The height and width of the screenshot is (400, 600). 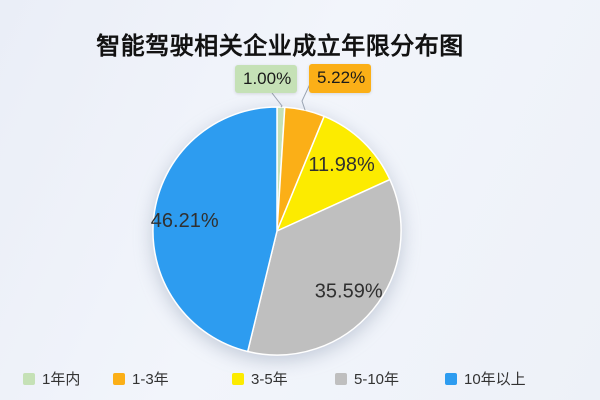 I want to click on legend-label: 5-10年, so click(x=377, y=379).